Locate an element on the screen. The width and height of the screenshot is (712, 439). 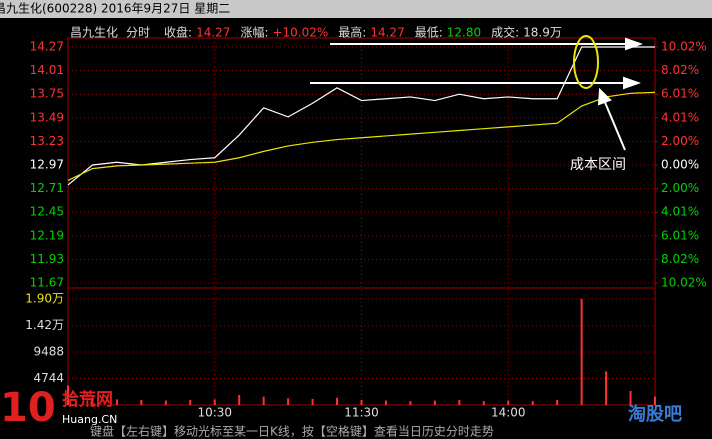
arrow is located at coordinates (614, 125).